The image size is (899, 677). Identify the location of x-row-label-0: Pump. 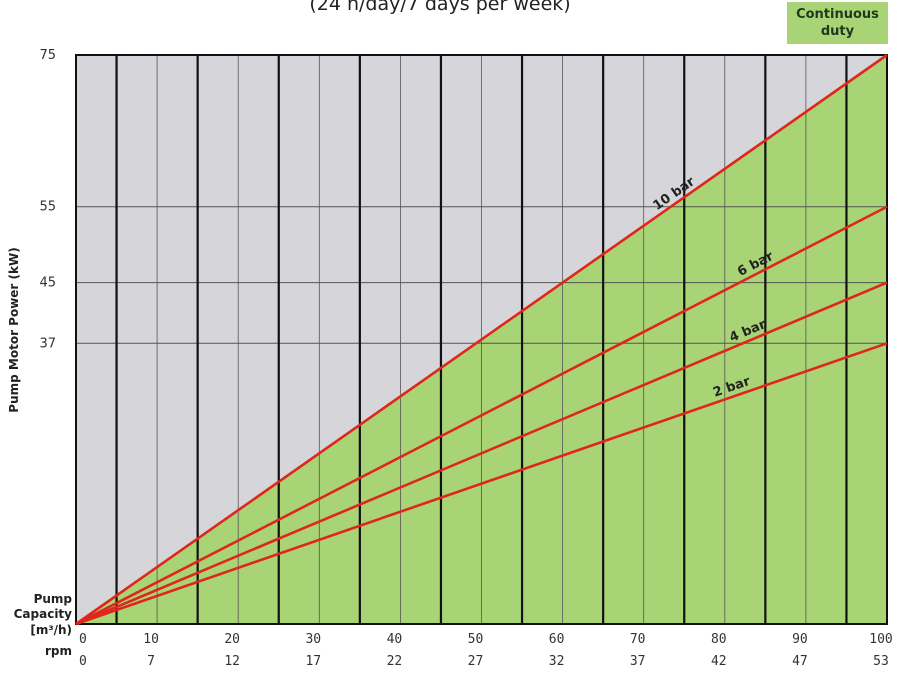
(53, 599).